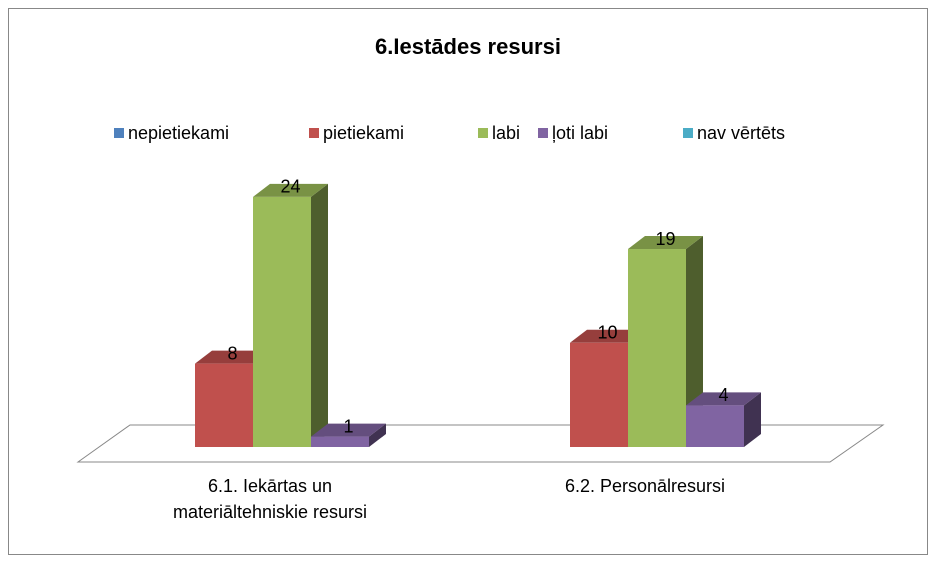 Image resolution: width=936 pixels, height=563 pixels. What do you see at coordinates (178, 133) in the screenshot?
I see `legend-label: nepietiekami` at bounding box center [178, 133].